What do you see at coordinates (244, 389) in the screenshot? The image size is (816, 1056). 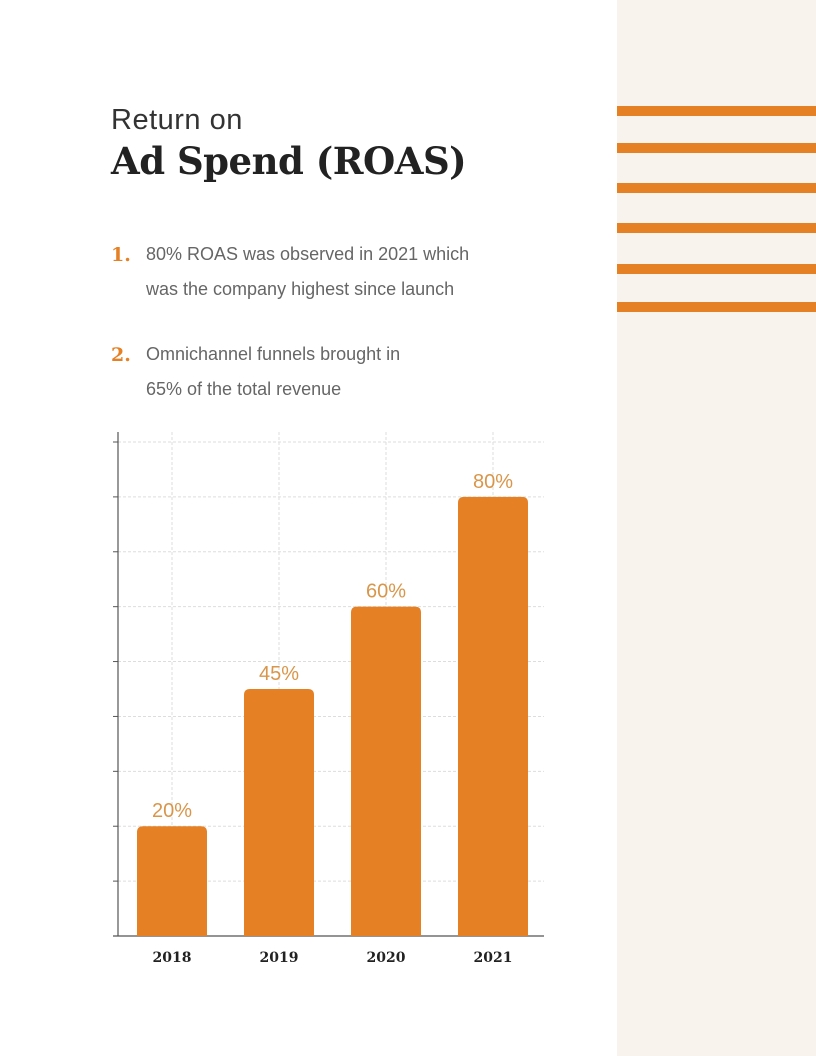 I see `point-text-line: 65% of the total revenue` at bounding box center [244, 389].